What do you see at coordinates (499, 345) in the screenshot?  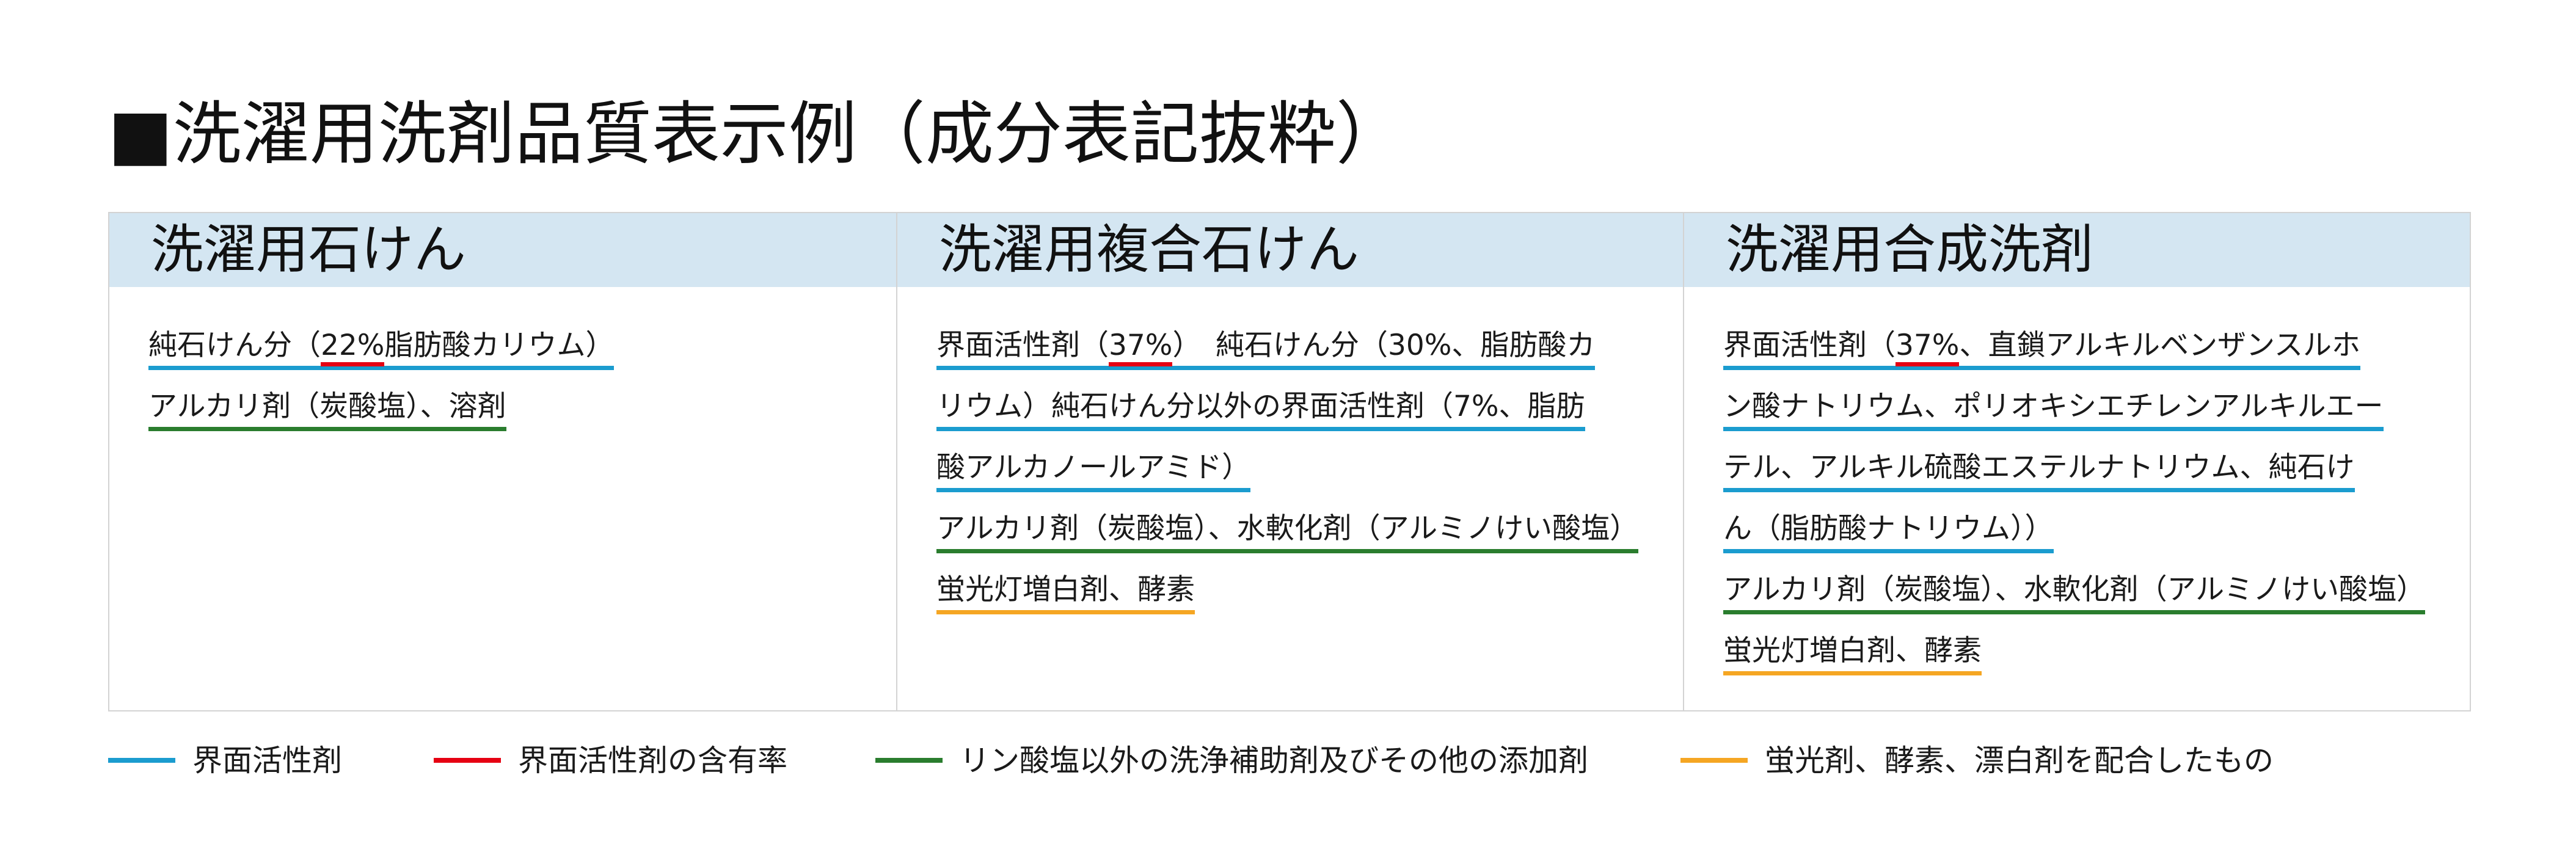 I see `ingredient-text: 脂肪酸カリウム）` at bounding box center [499, 345].